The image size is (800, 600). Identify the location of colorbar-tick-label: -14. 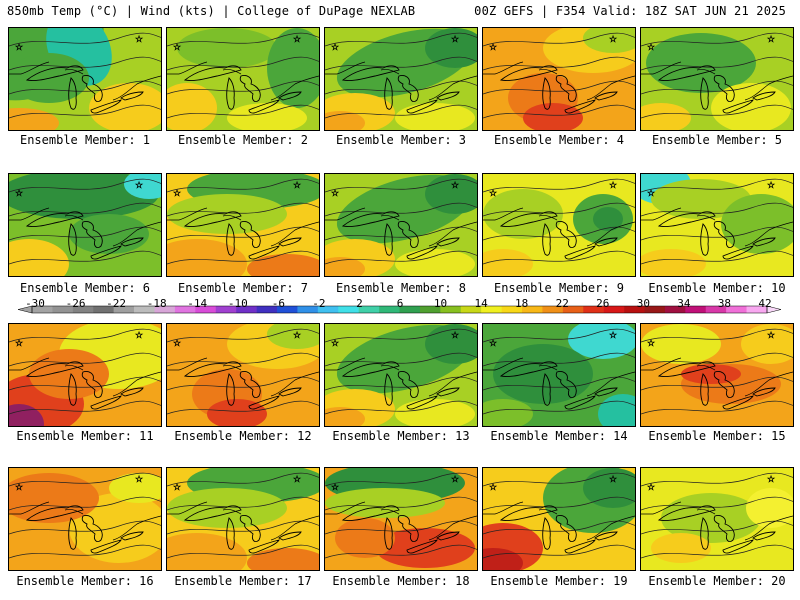
(197, 303).